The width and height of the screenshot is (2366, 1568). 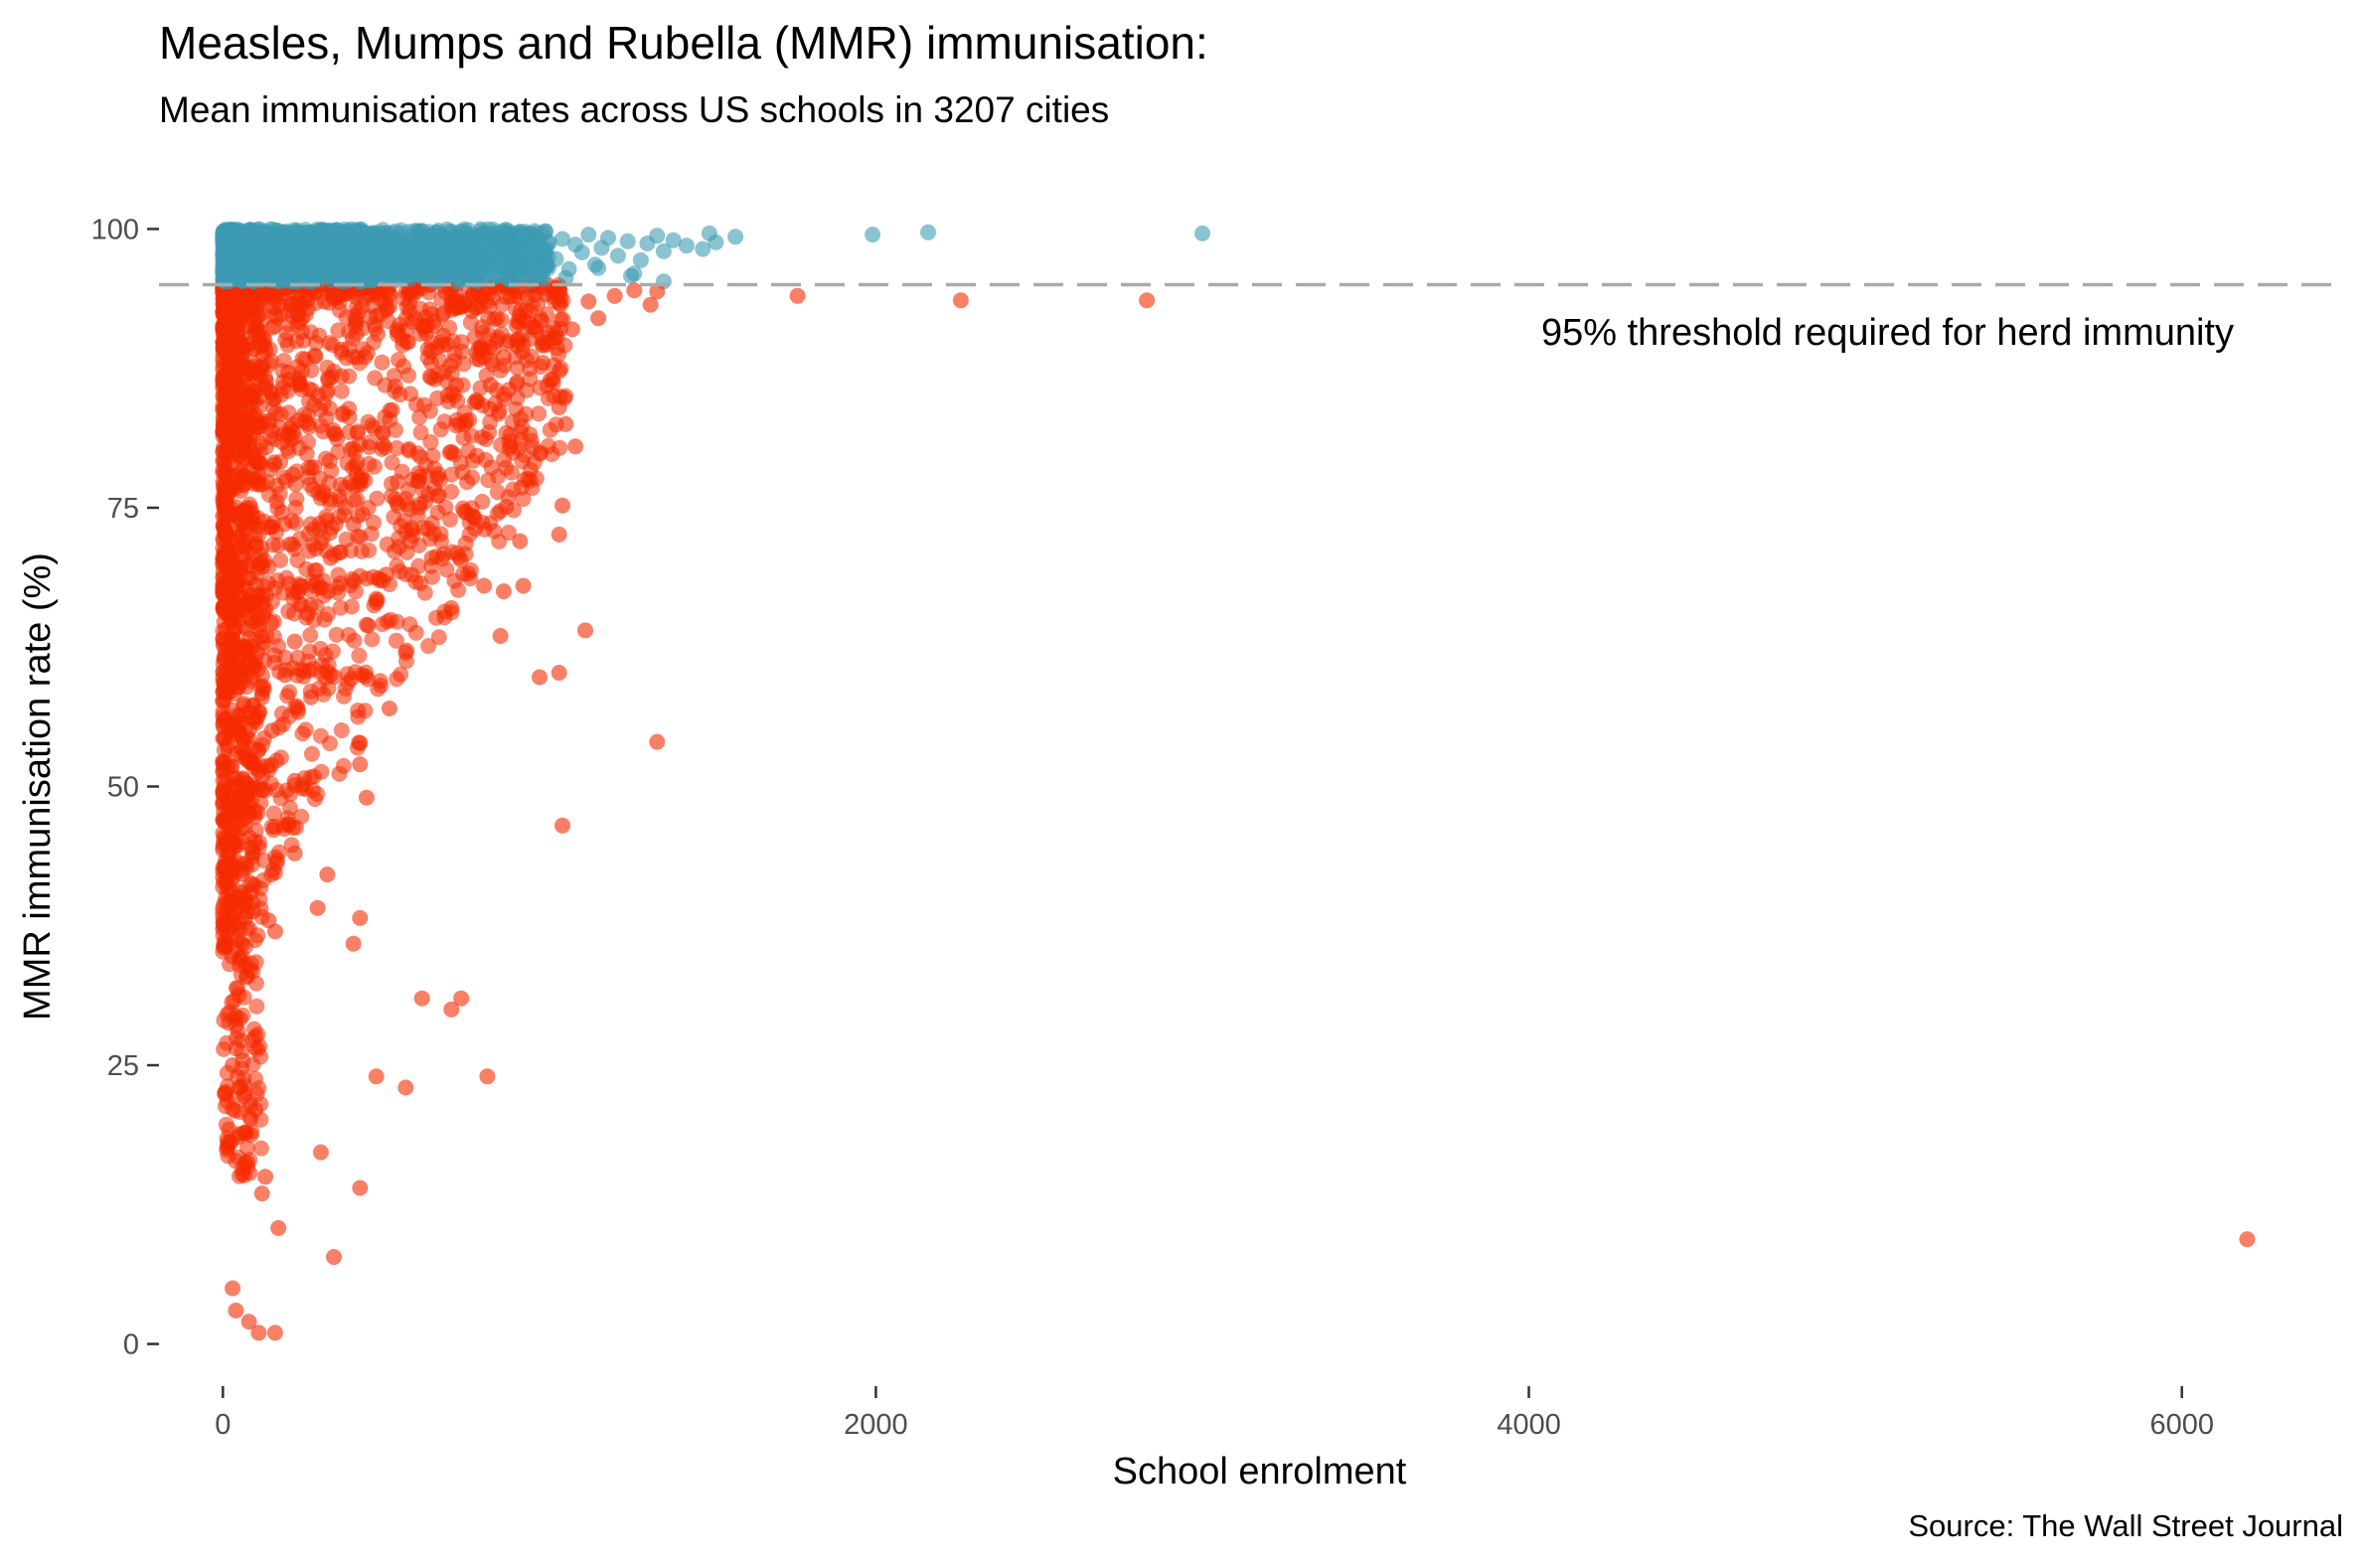 I want to click on y-axis-title: MMR immunisation rate (%), so click(x=38, y=786).